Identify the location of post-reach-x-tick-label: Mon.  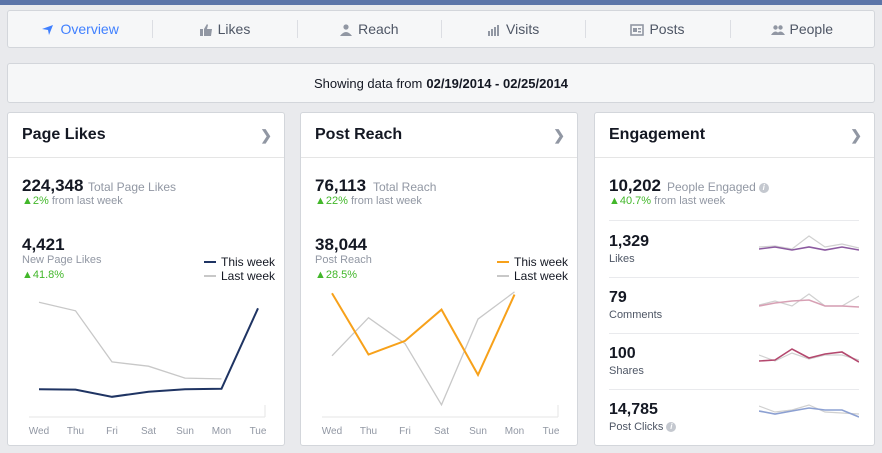
(514, 431).